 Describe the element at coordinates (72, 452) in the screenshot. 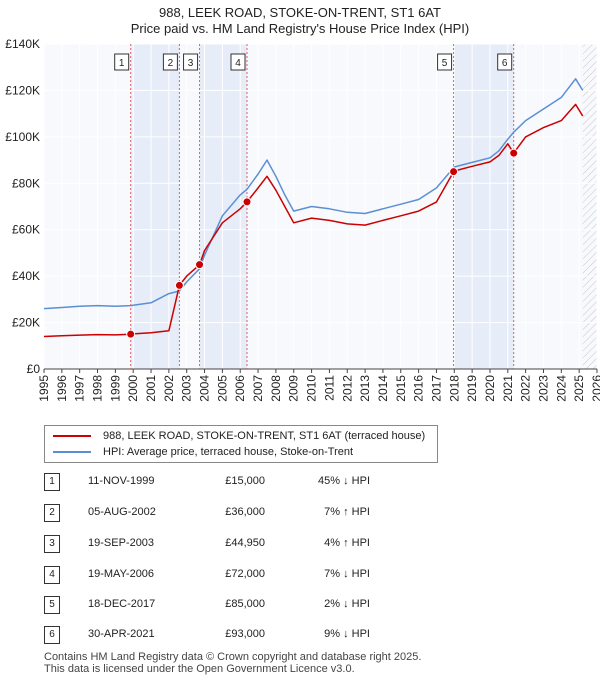

I see `legend-swatch-blue` at that location.